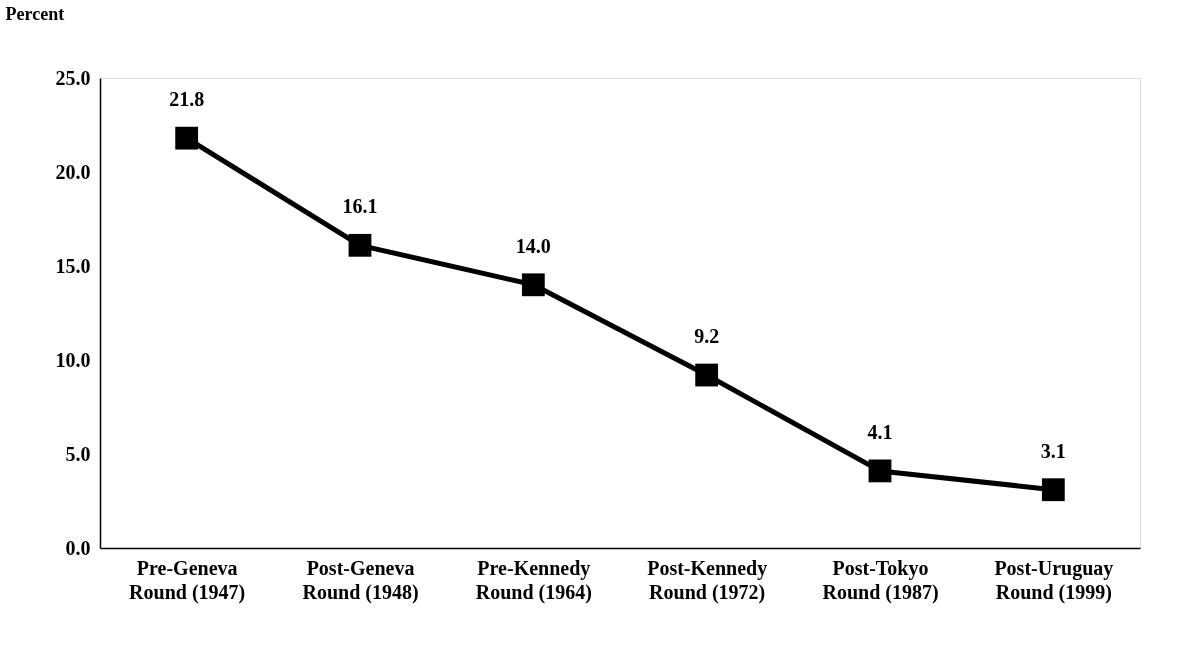 This screenshot has width=1192, height=652. I want to click on text: 21.8, so click(187, 99).